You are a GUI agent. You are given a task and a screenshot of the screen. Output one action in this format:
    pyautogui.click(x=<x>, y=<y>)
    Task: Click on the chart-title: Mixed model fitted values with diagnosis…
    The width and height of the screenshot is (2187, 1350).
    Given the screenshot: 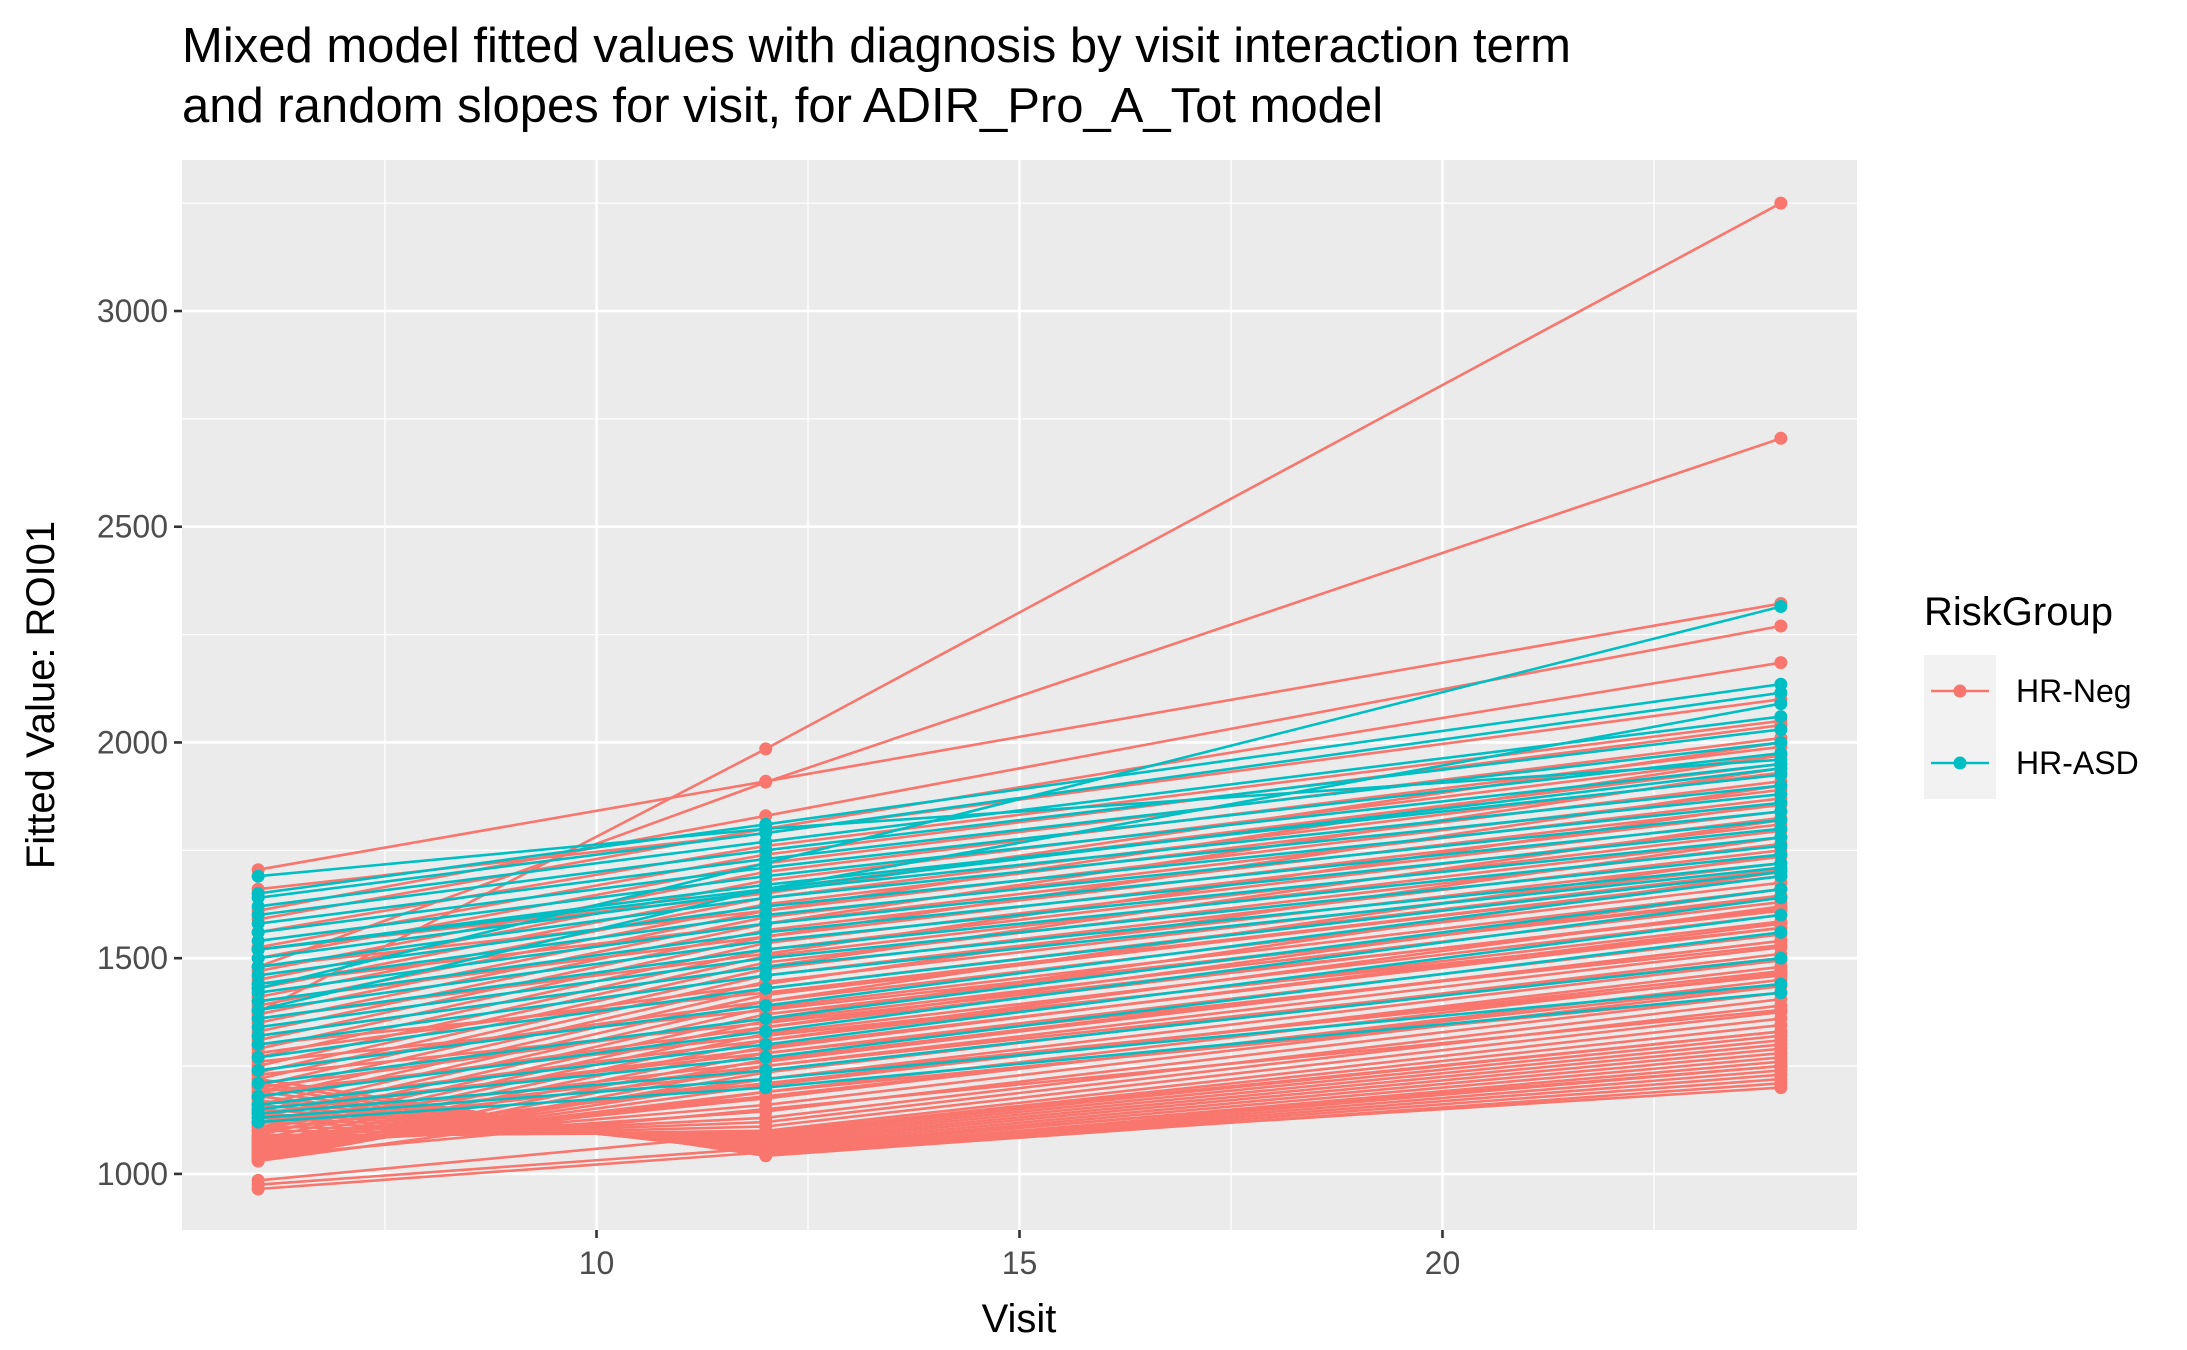 What is the action you would take?
    pyautogui.click(x=876, y=46)
    